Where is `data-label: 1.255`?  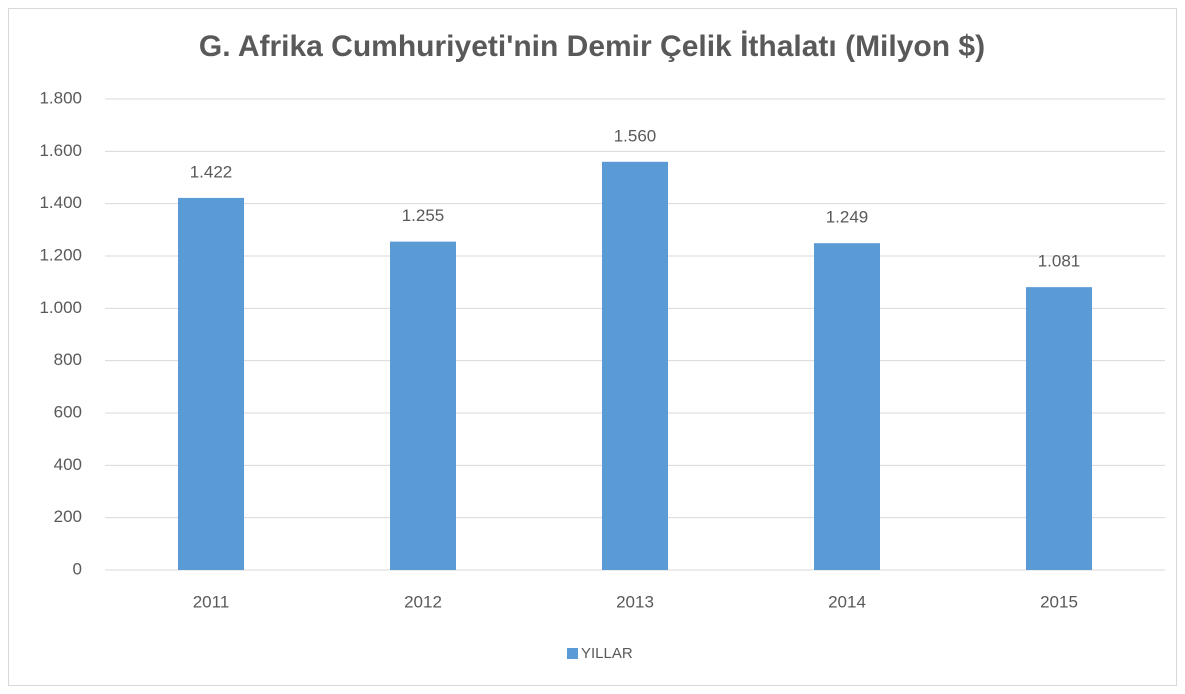
data-label: 1.255 is located at coordinates (423, 215).